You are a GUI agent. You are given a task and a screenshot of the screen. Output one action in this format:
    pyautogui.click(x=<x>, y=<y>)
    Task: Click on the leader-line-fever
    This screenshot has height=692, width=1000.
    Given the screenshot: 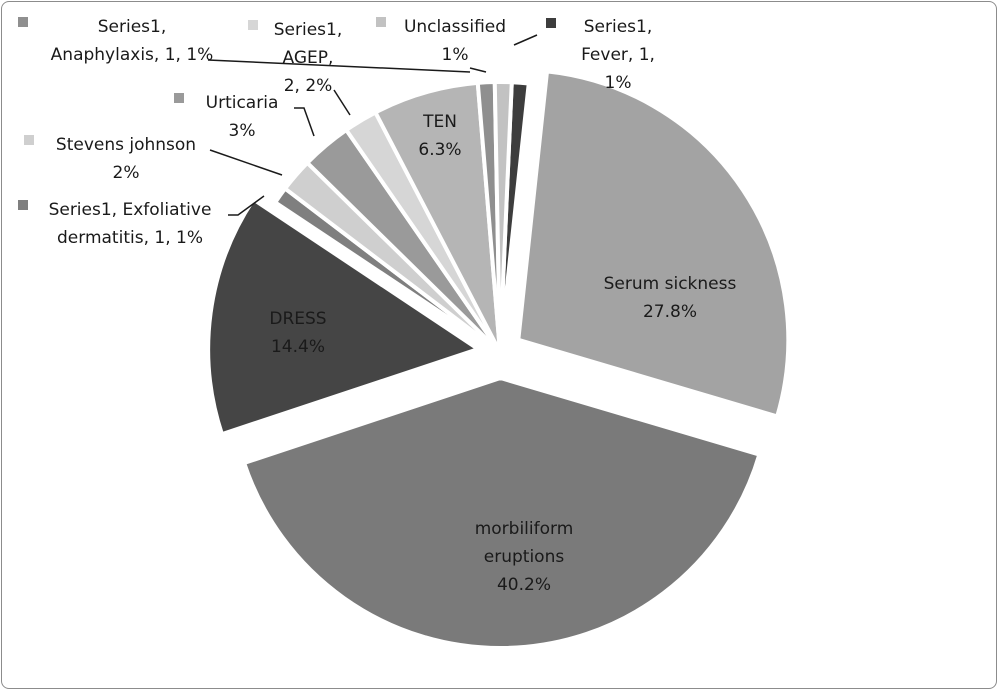 What is the action you would take?
    pyautogui.click(x=525, y=40)
    